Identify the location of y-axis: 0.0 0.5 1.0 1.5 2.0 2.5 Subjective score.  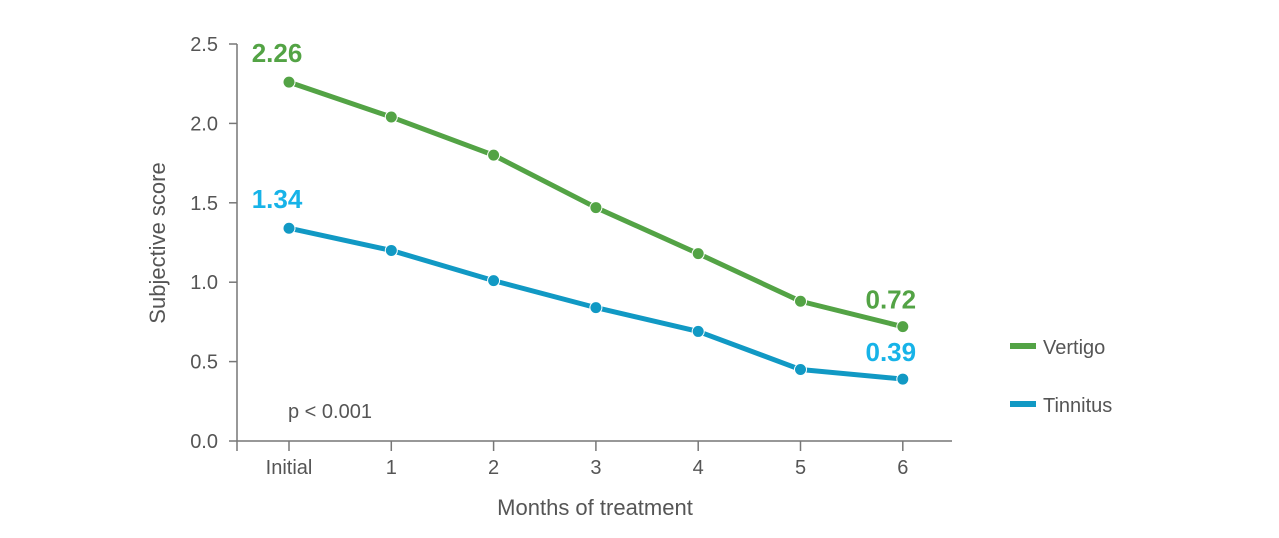
(191, 243).